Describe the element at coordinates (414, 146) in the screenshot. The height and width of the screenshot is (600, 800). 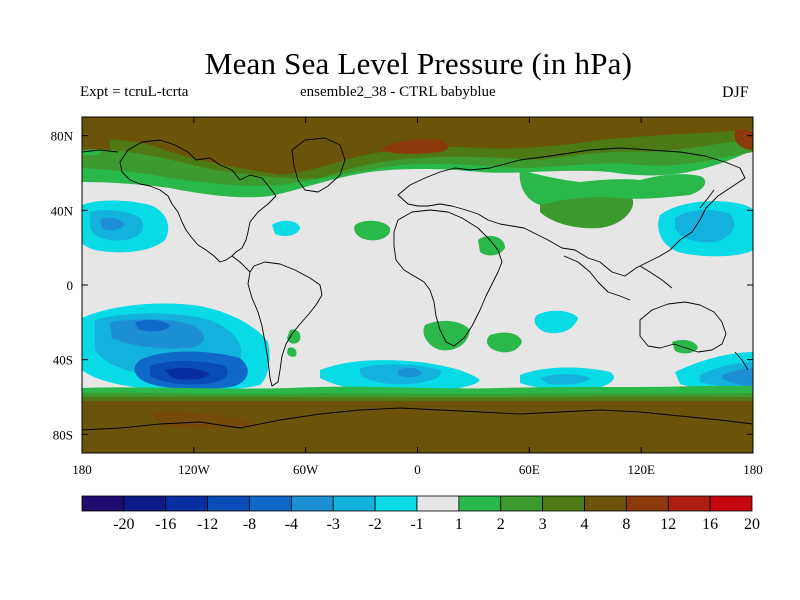
I see `north-orange-cell` at that location.